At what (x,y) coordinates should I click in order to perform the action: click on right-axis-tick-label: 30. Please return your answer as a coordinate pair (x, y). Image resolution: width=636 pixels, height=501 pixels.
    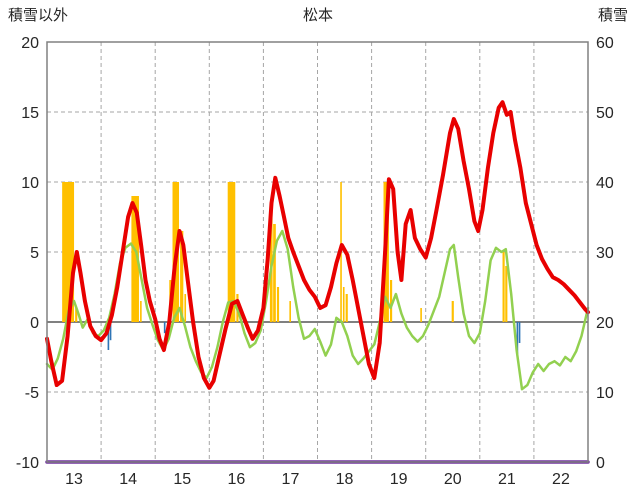
    Looking at the image, I should click on (605, 253).